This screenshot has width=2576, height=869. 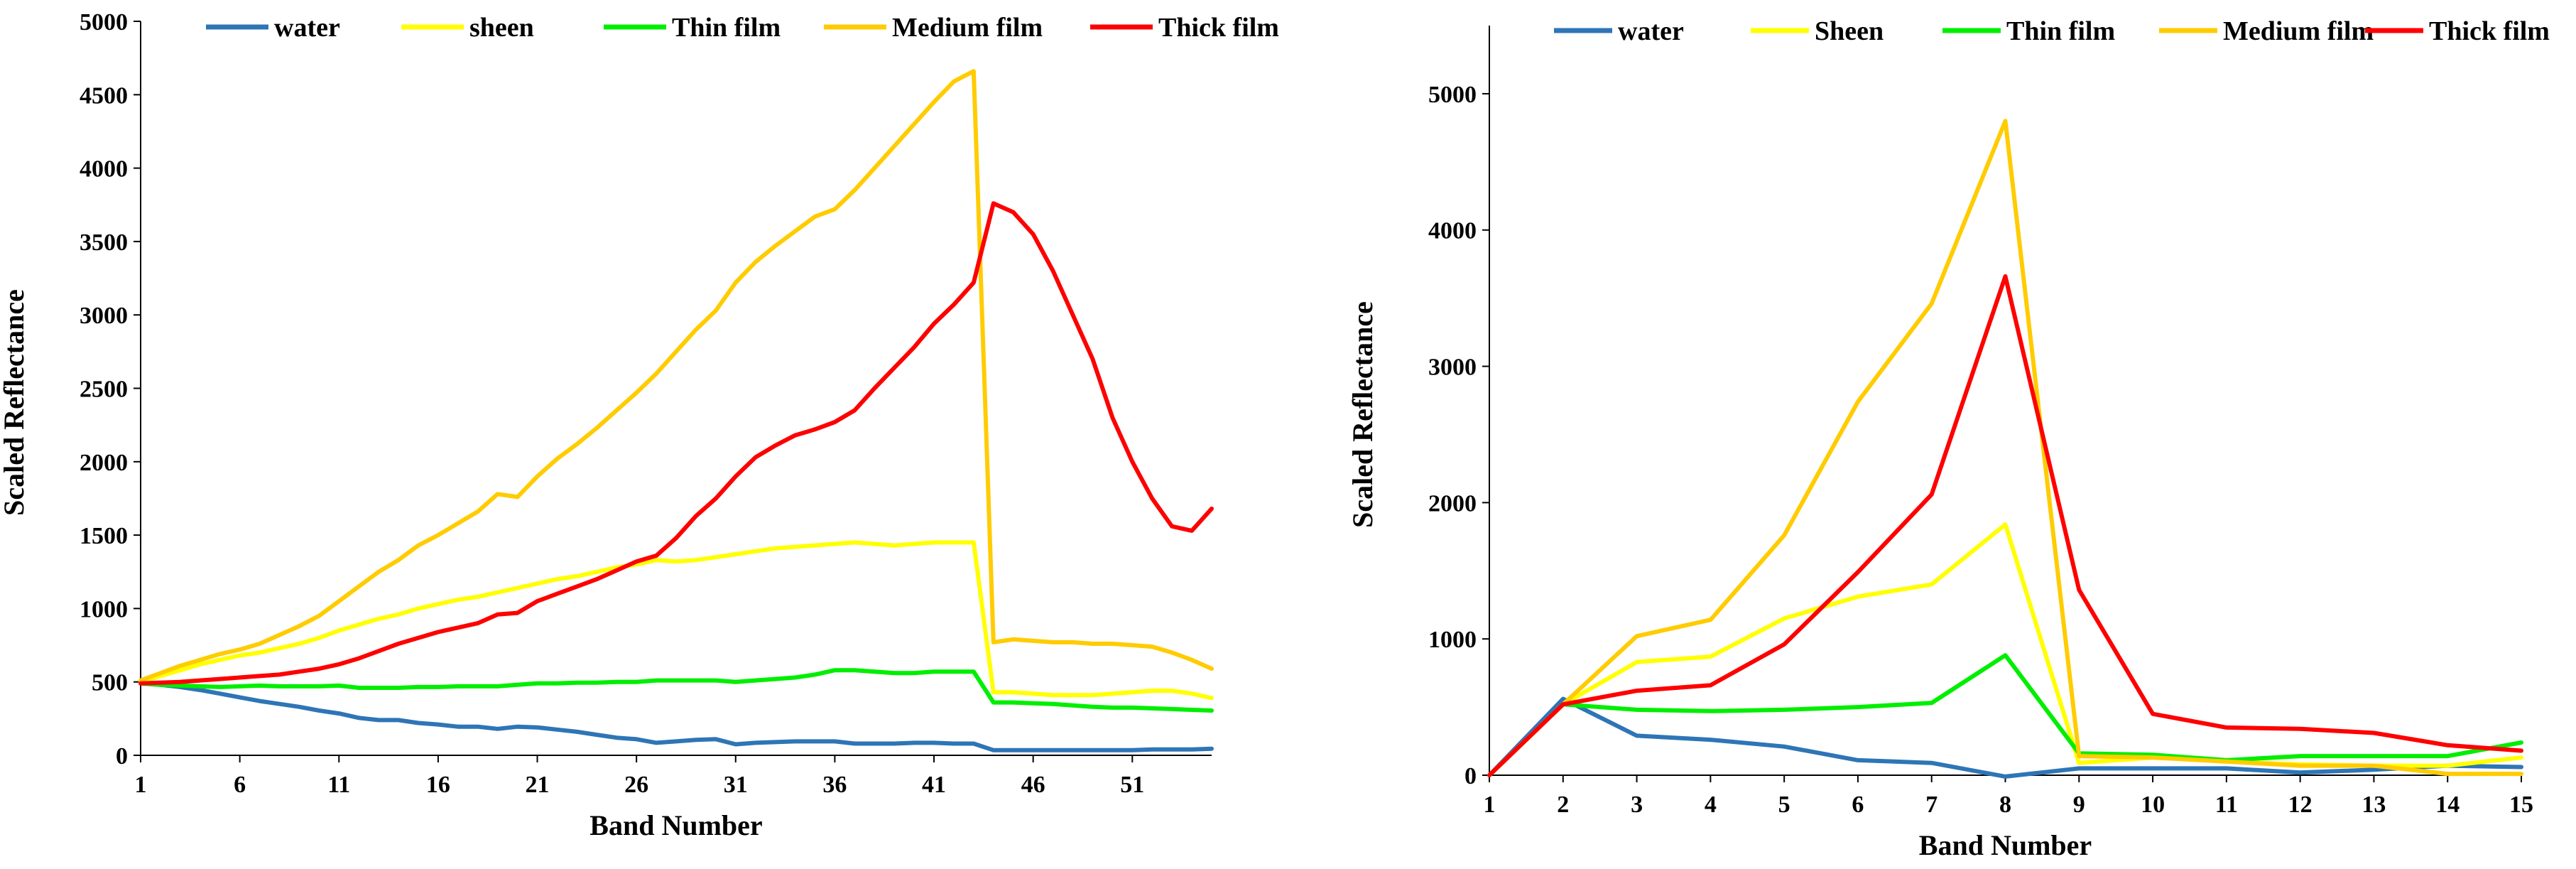 I want to click on y-tick-label: 3500, so click(x=104, y=243).